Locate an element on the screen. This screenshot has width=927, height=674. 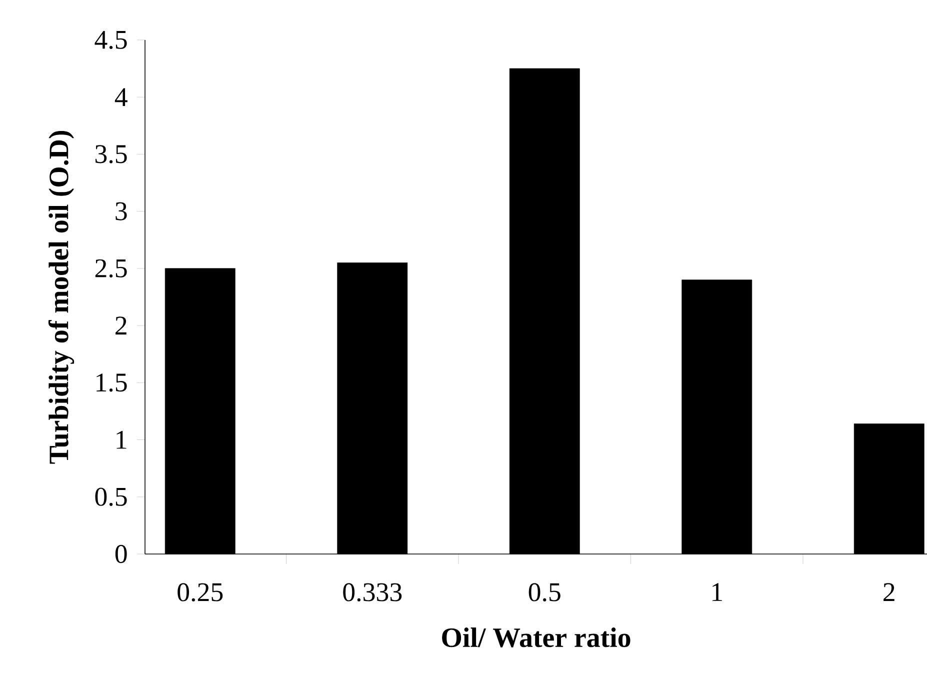
y-tick-label: 0.5 is located at coordinates (111, 497).